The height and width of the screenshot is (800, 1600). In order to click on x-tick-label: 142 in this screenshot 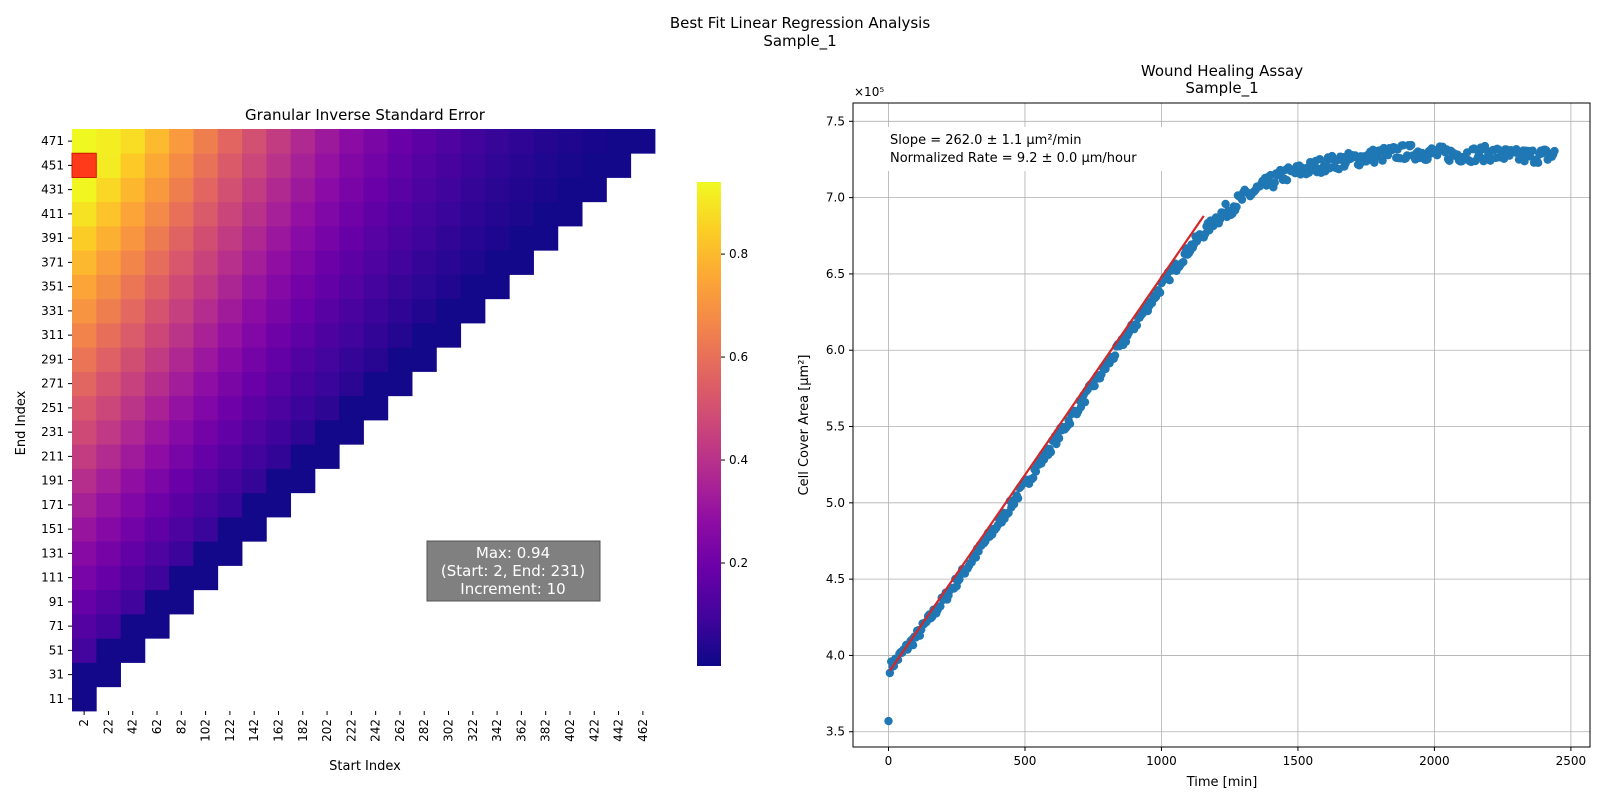, I will do `click(254, 730)`.